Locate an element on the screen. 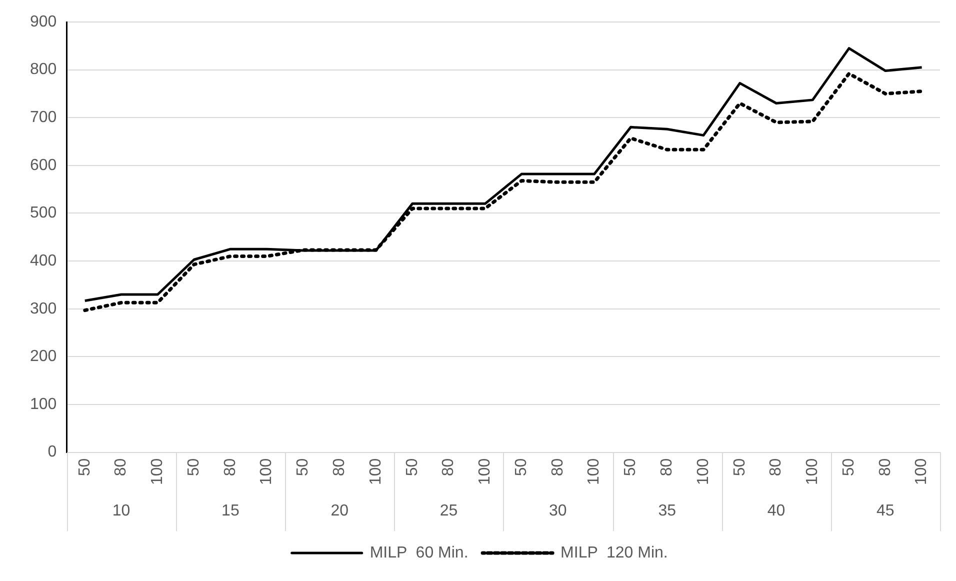 The height and width of the screenshot is (581, 956). text: 10 is located at coordinates (121, 511).